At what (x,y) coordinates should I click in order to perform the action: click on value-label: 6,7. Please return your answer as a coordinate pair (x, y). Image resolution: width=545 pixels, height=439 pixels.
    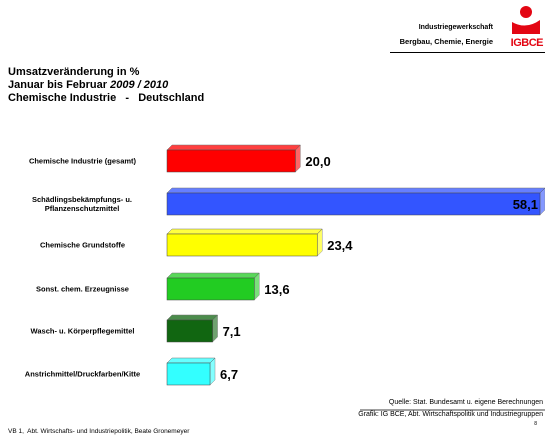
    Looking at the image, I should click on (229, 374).